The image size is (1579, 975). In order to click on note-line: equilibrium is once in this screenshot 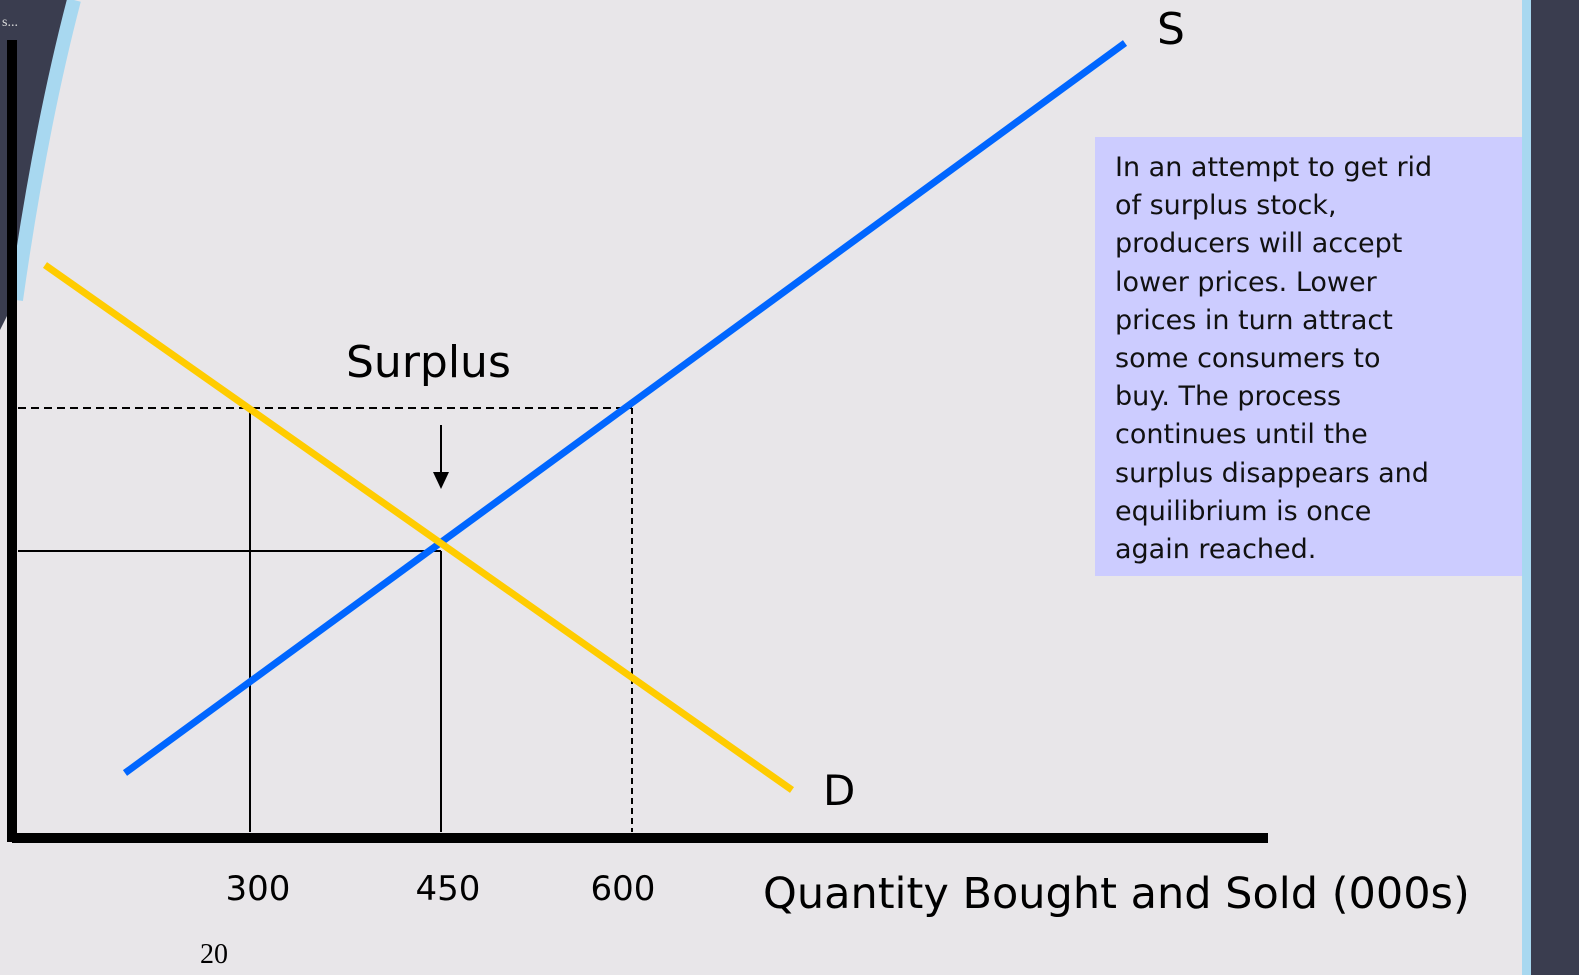, I will do `click(1243, 511)`.